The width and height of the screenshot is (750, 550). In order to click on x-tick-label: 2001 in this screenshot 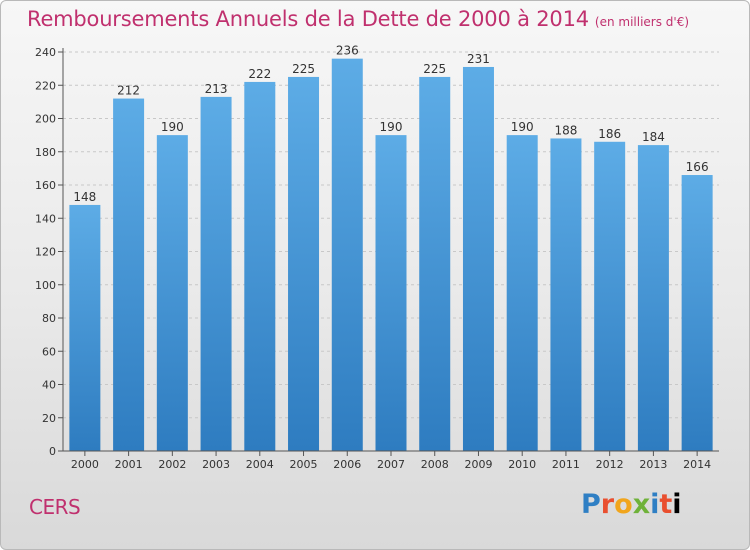, I will do `click(129, 464)`.